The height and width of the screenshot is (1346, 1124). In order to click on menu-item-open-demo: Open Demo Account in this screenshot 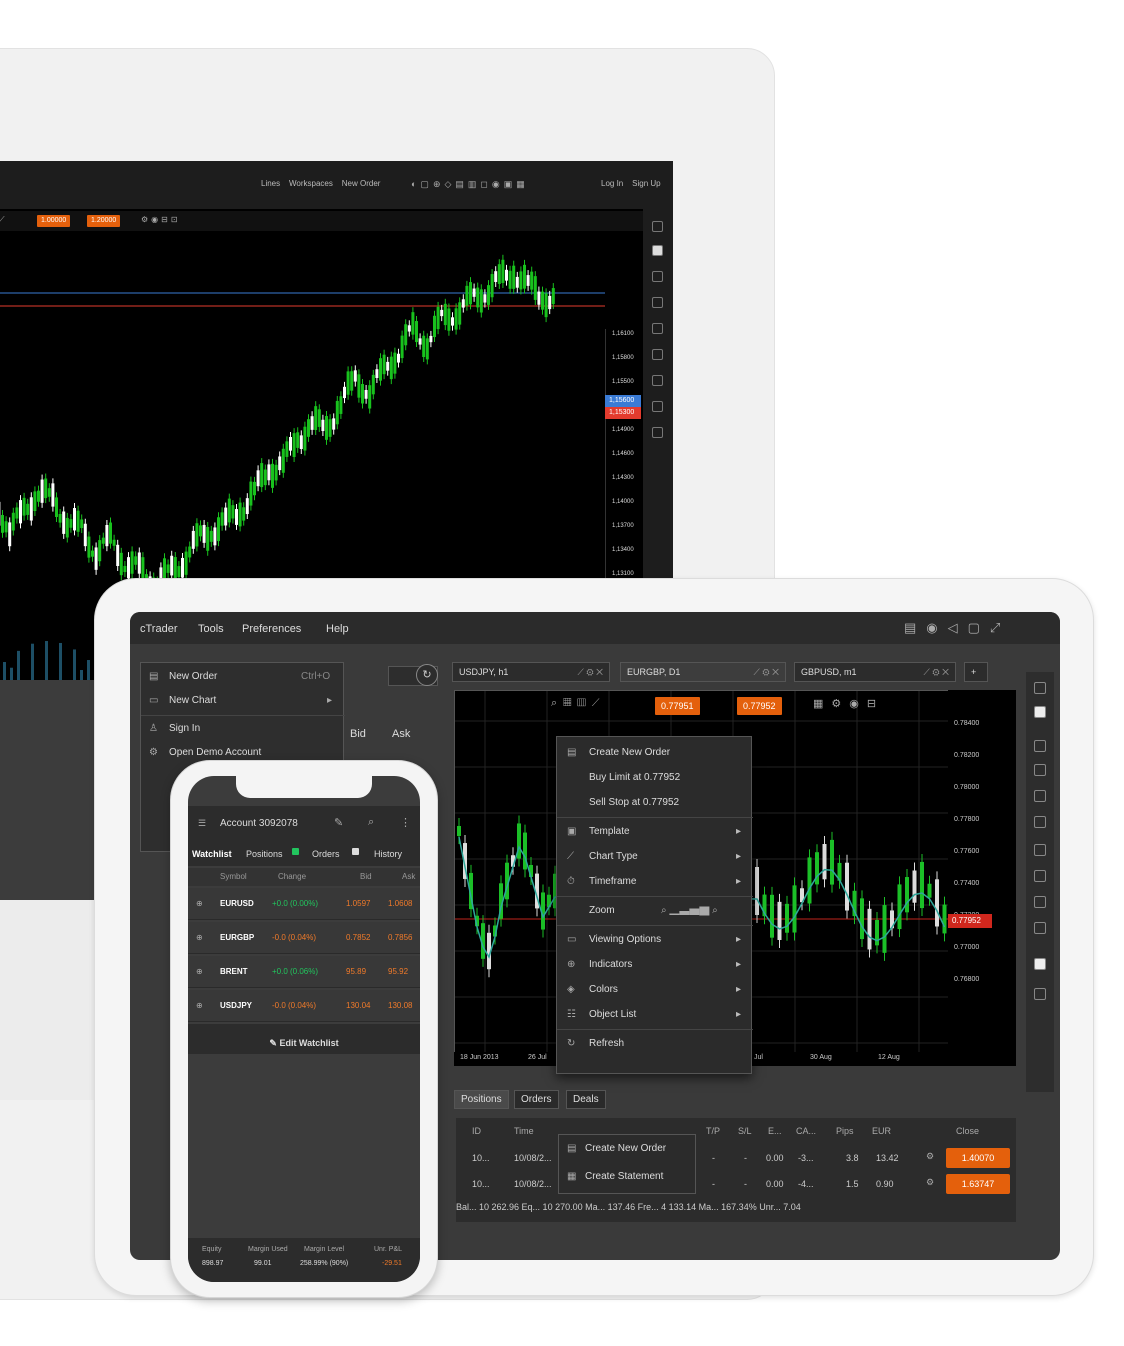, I will do `click(215, 752)`.